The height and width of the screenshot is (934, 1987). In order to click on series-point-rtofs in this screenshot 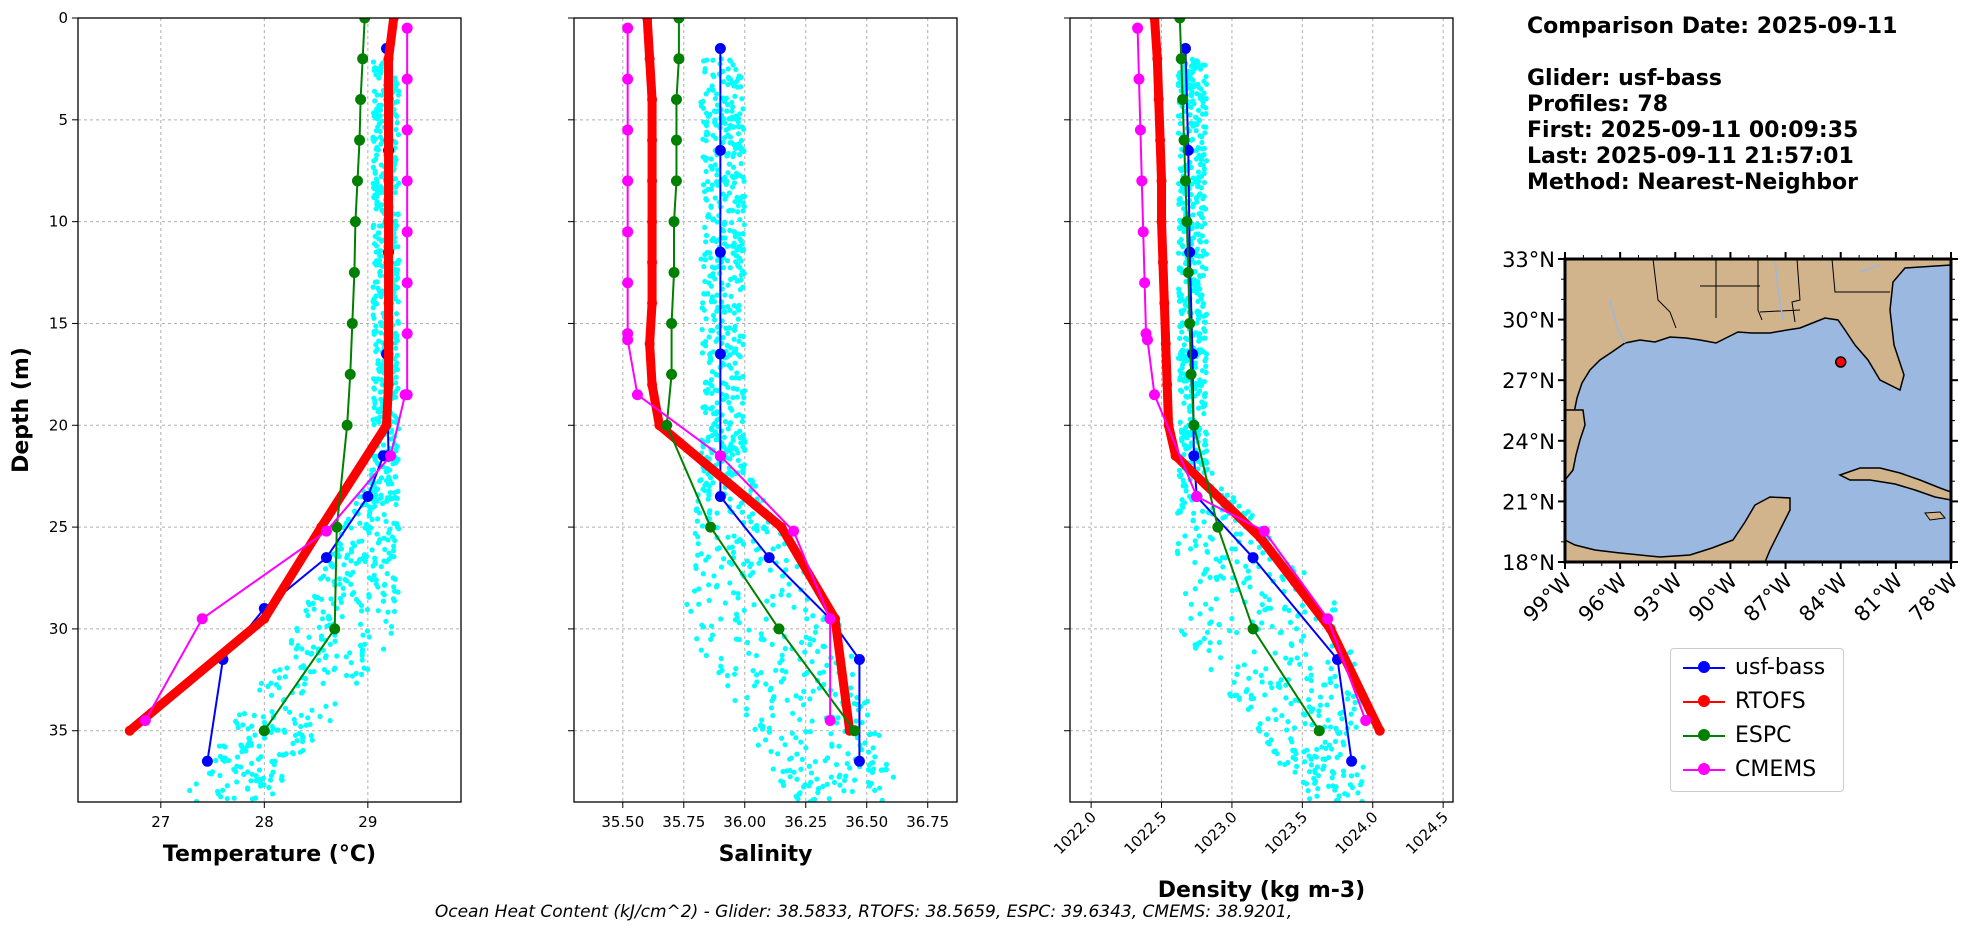, I will do `click(1379, 730)`.